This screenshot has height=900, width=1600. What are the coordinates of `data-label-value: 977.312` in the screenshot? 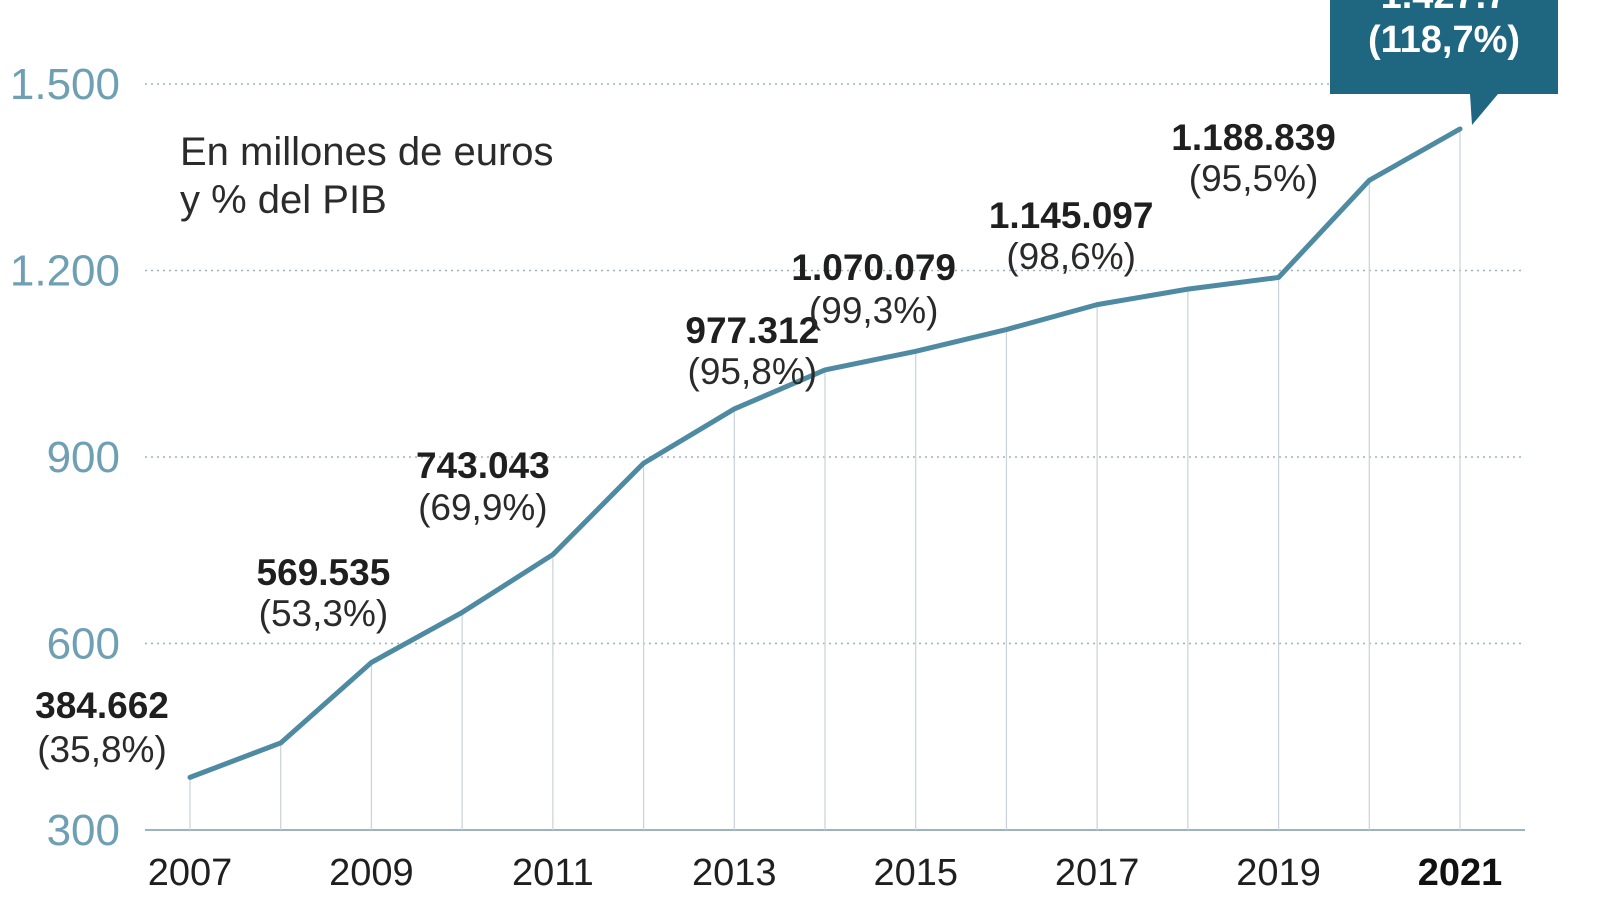 It's located at (752, 330).